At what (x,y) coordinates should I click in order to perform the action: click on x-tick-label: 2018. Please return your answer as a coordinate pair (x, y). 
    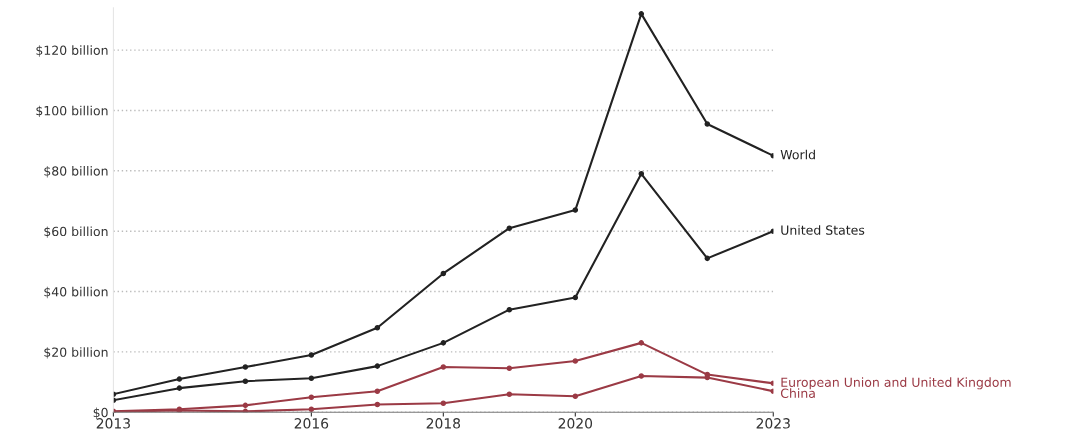
    Looking at the image, I should click on (443, 423).